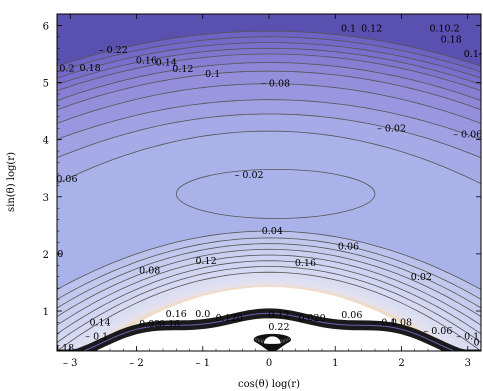 Image resolution: width=483 pixels, height=391 pixels. I want to click on contour-label: 0.0, so click(202, 314).